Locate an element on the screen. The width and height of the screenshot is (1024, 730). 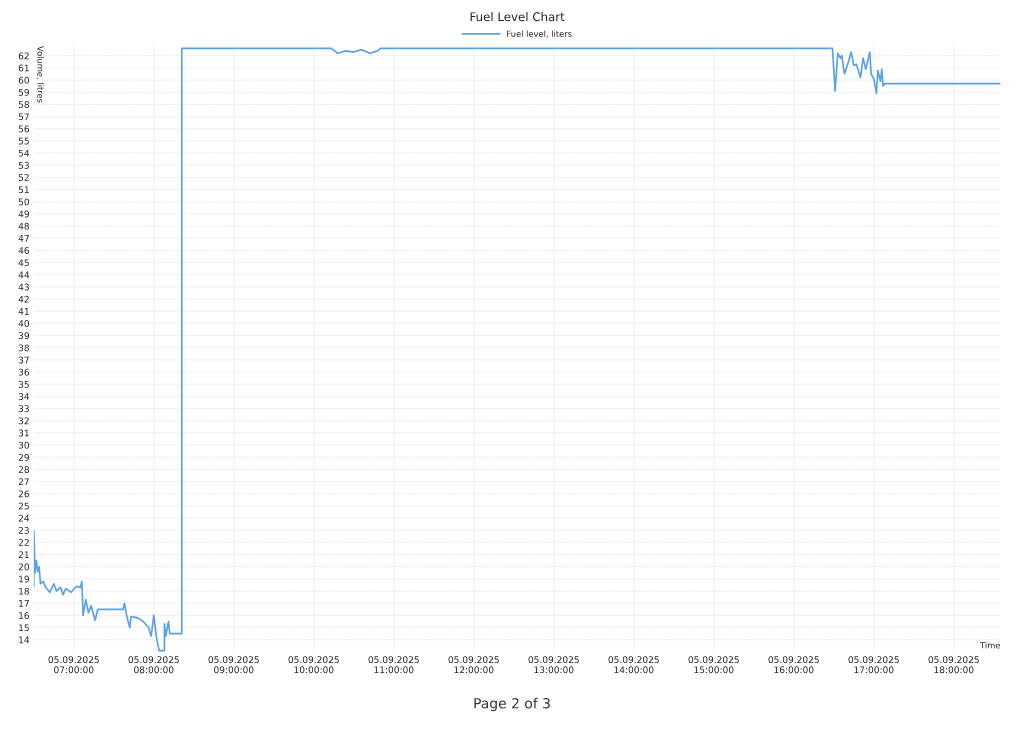
y-tick-label: 39 is located at coordinates (23, 336).